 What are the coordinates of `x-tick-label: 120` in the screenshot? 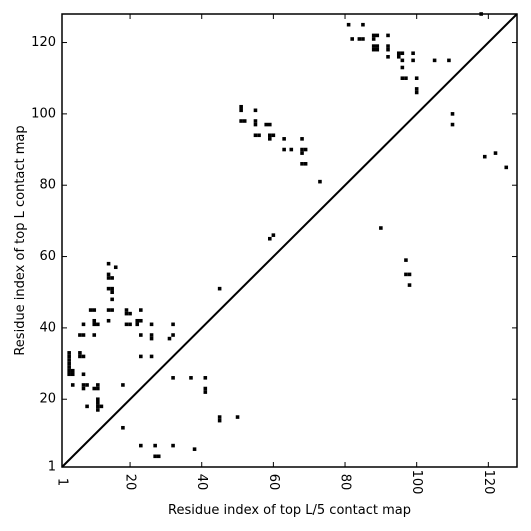 It's located at (488, 482).